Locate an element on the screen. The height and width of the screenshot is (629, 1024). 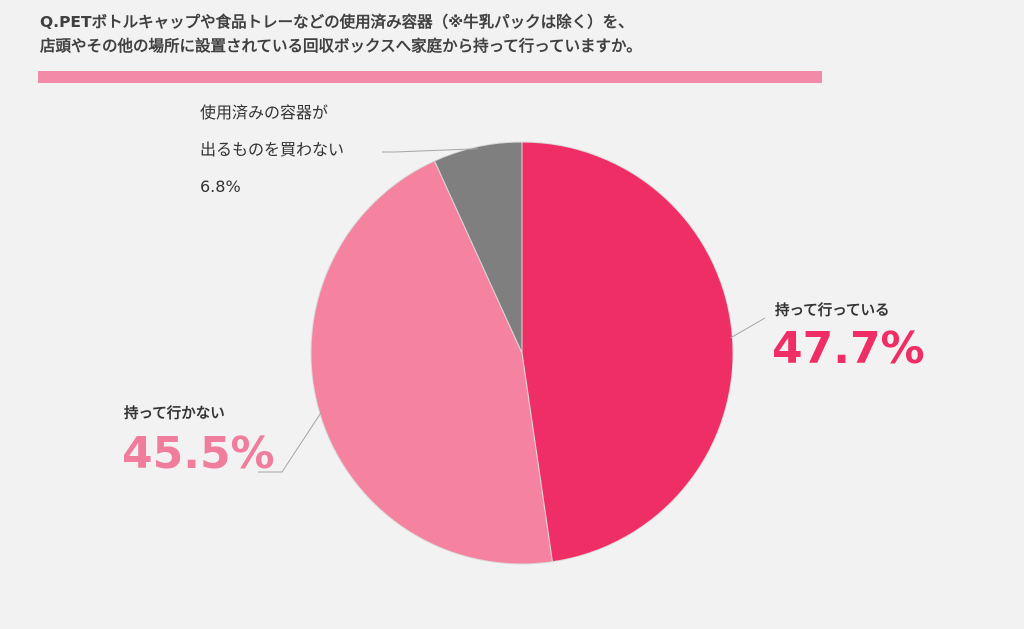
leader-line-mochitte-ikanai is located at coordinates (290, 442).